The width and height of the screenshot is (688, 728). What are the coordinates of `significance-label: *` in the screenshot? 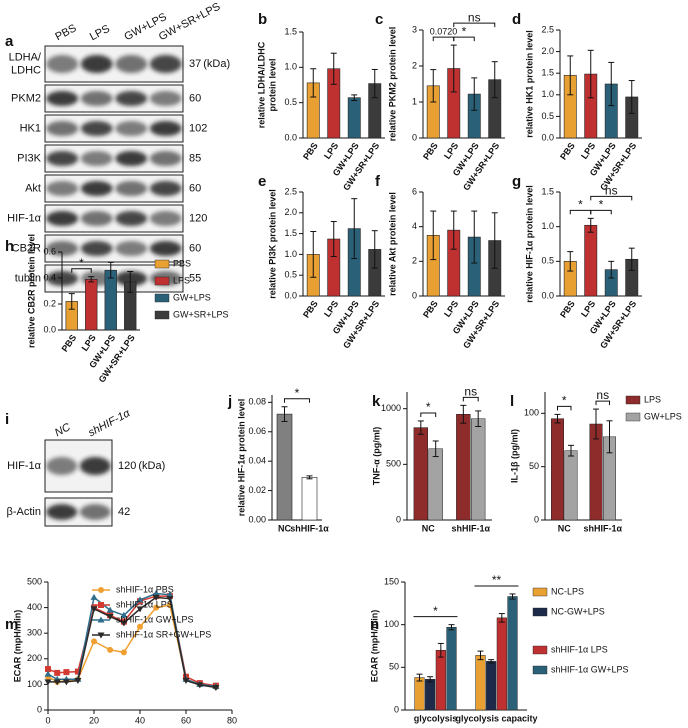 It's located at (435, 611).